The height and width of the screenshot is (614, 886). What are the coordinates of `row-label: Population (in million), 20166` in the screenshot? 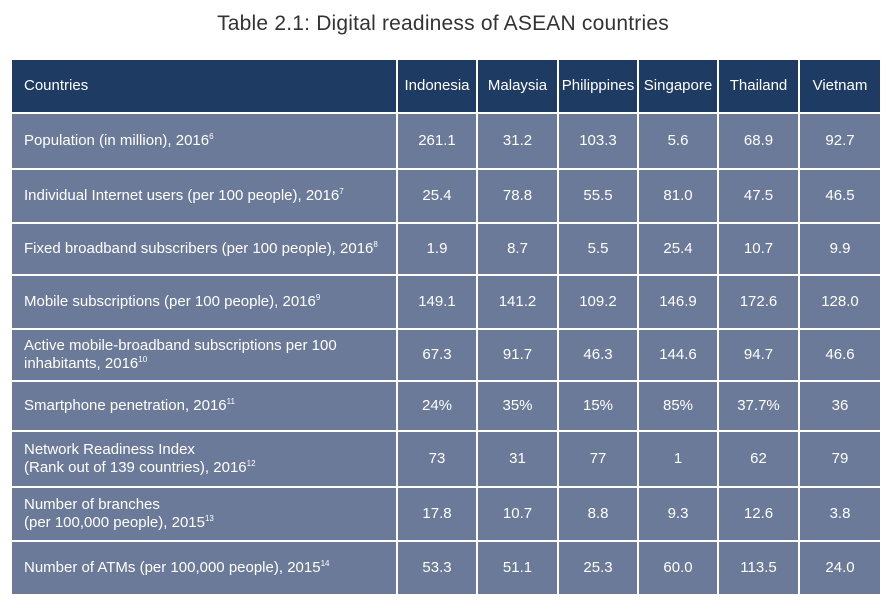 It's located at (204, 141).